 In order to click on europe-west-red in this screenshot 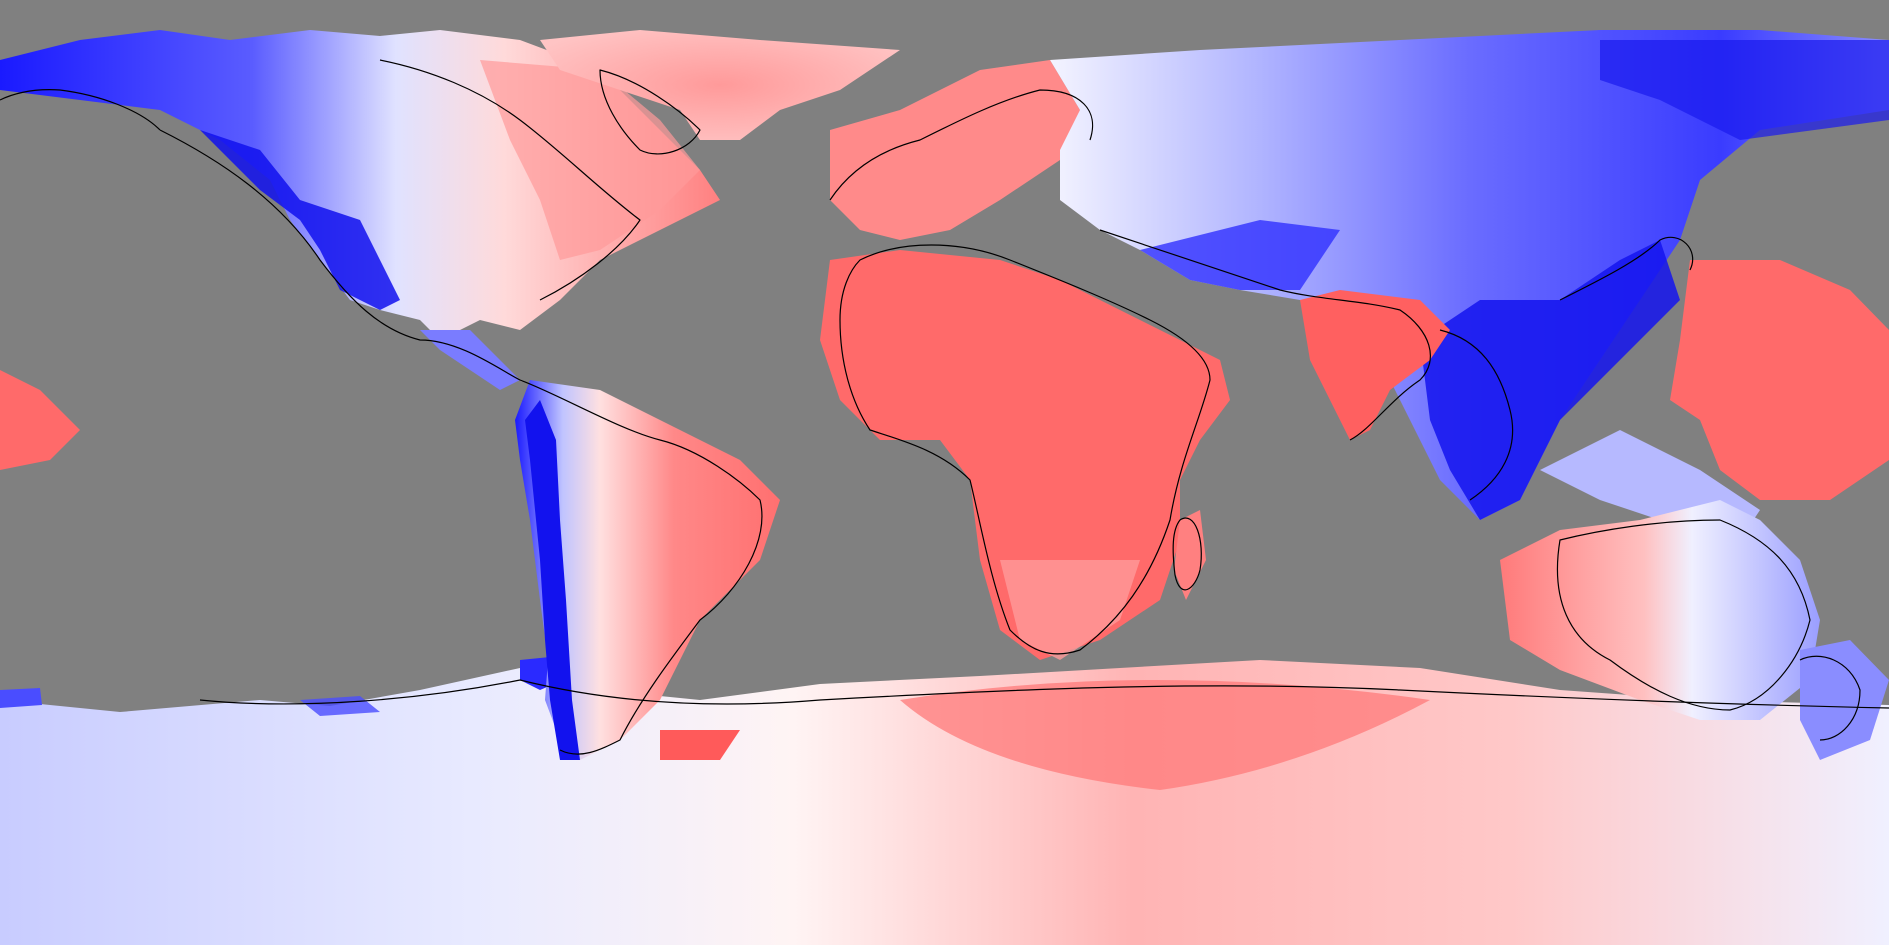, I will do `click(955, 150)`.